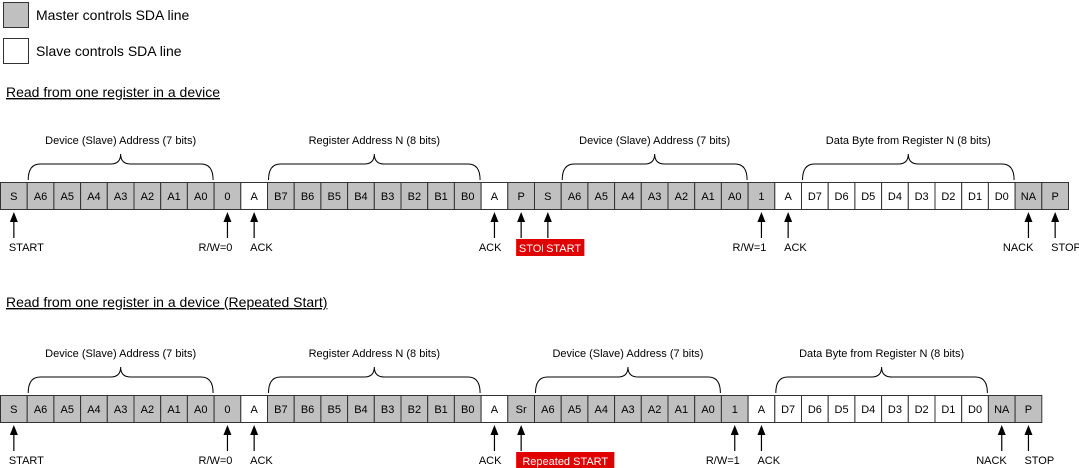  What do you see at coordinates (387, 196) in the screenshot?
I see `bit-cell: B3` at bounding box center [387, 196].